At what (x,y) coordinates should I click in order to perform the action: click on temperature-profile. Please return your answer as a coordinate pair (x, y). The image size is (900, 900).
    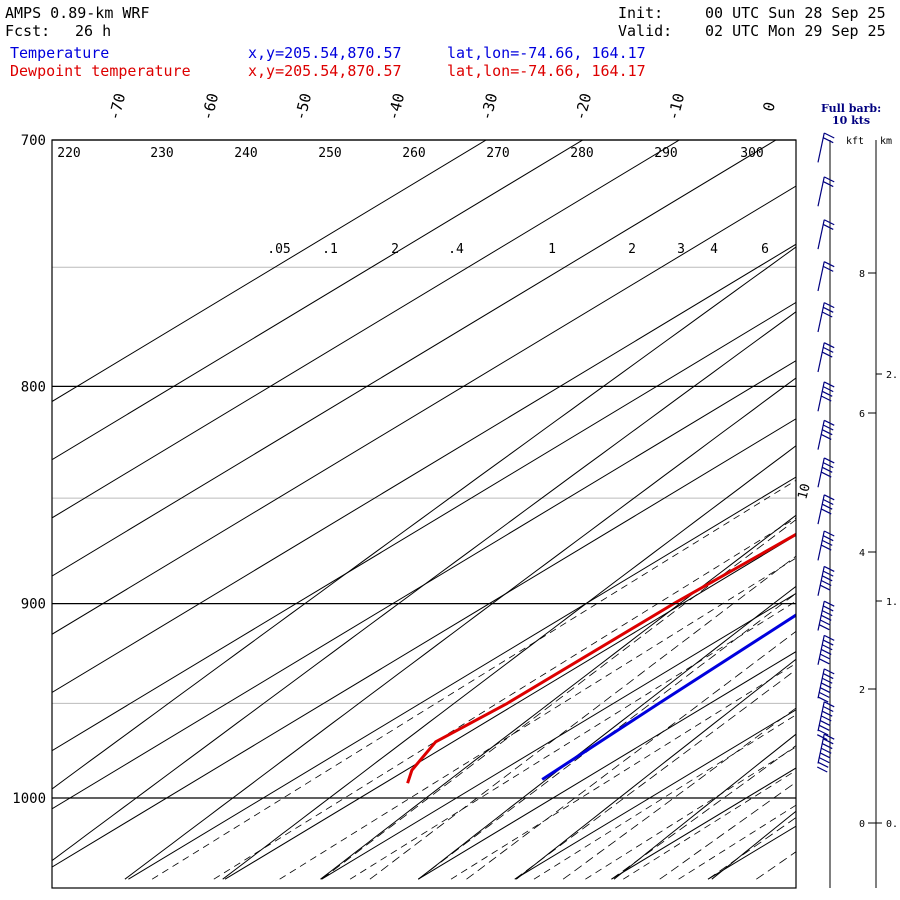
    Looking at the image, I should click on (668, 697).